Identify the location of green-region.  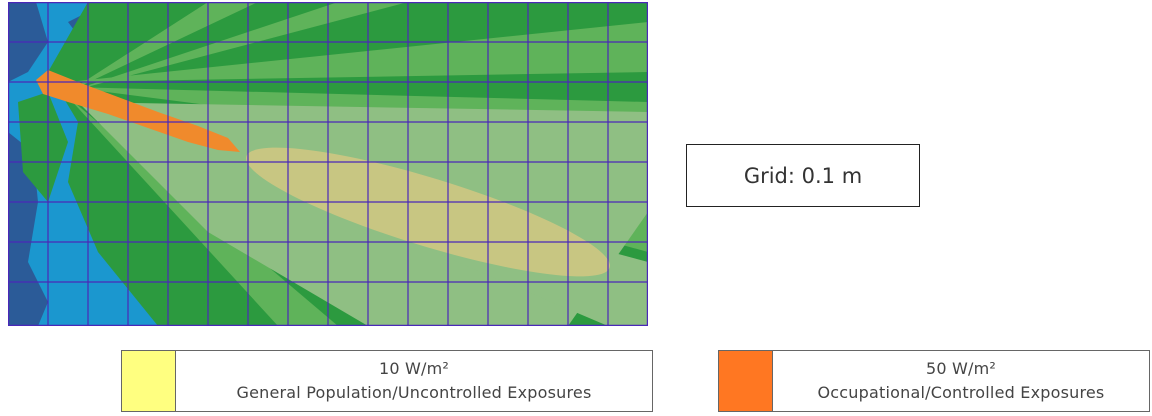
(43, 147).